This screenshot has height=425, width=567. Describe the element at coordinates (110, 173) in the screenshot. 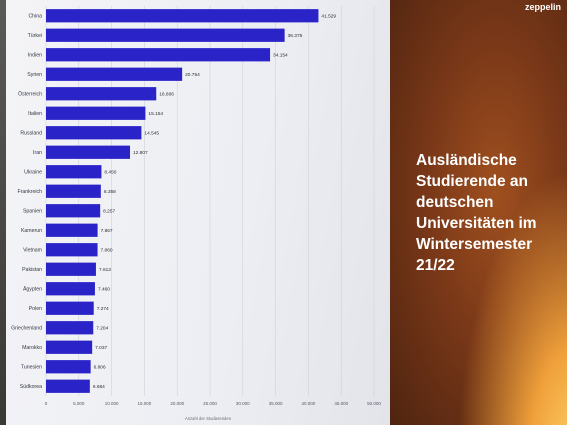

I see `value-label: 8.450` at that location.